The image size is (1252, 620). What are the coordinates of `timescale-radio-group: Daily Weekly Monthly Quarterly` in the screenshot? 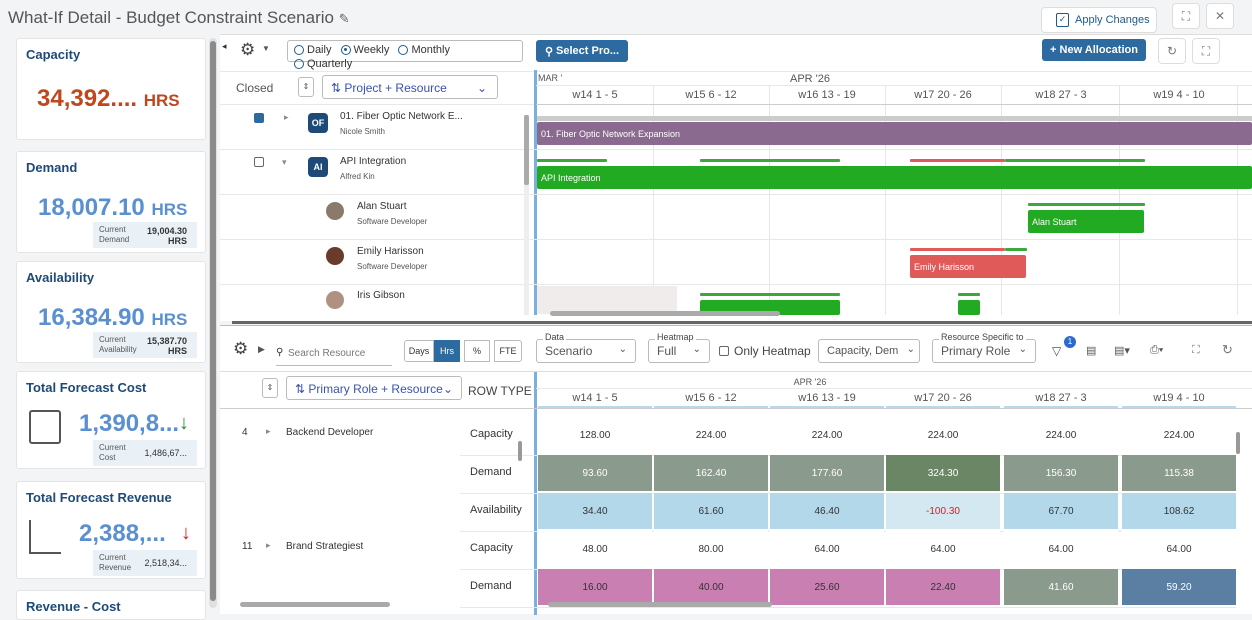 It's located at (405, 55).